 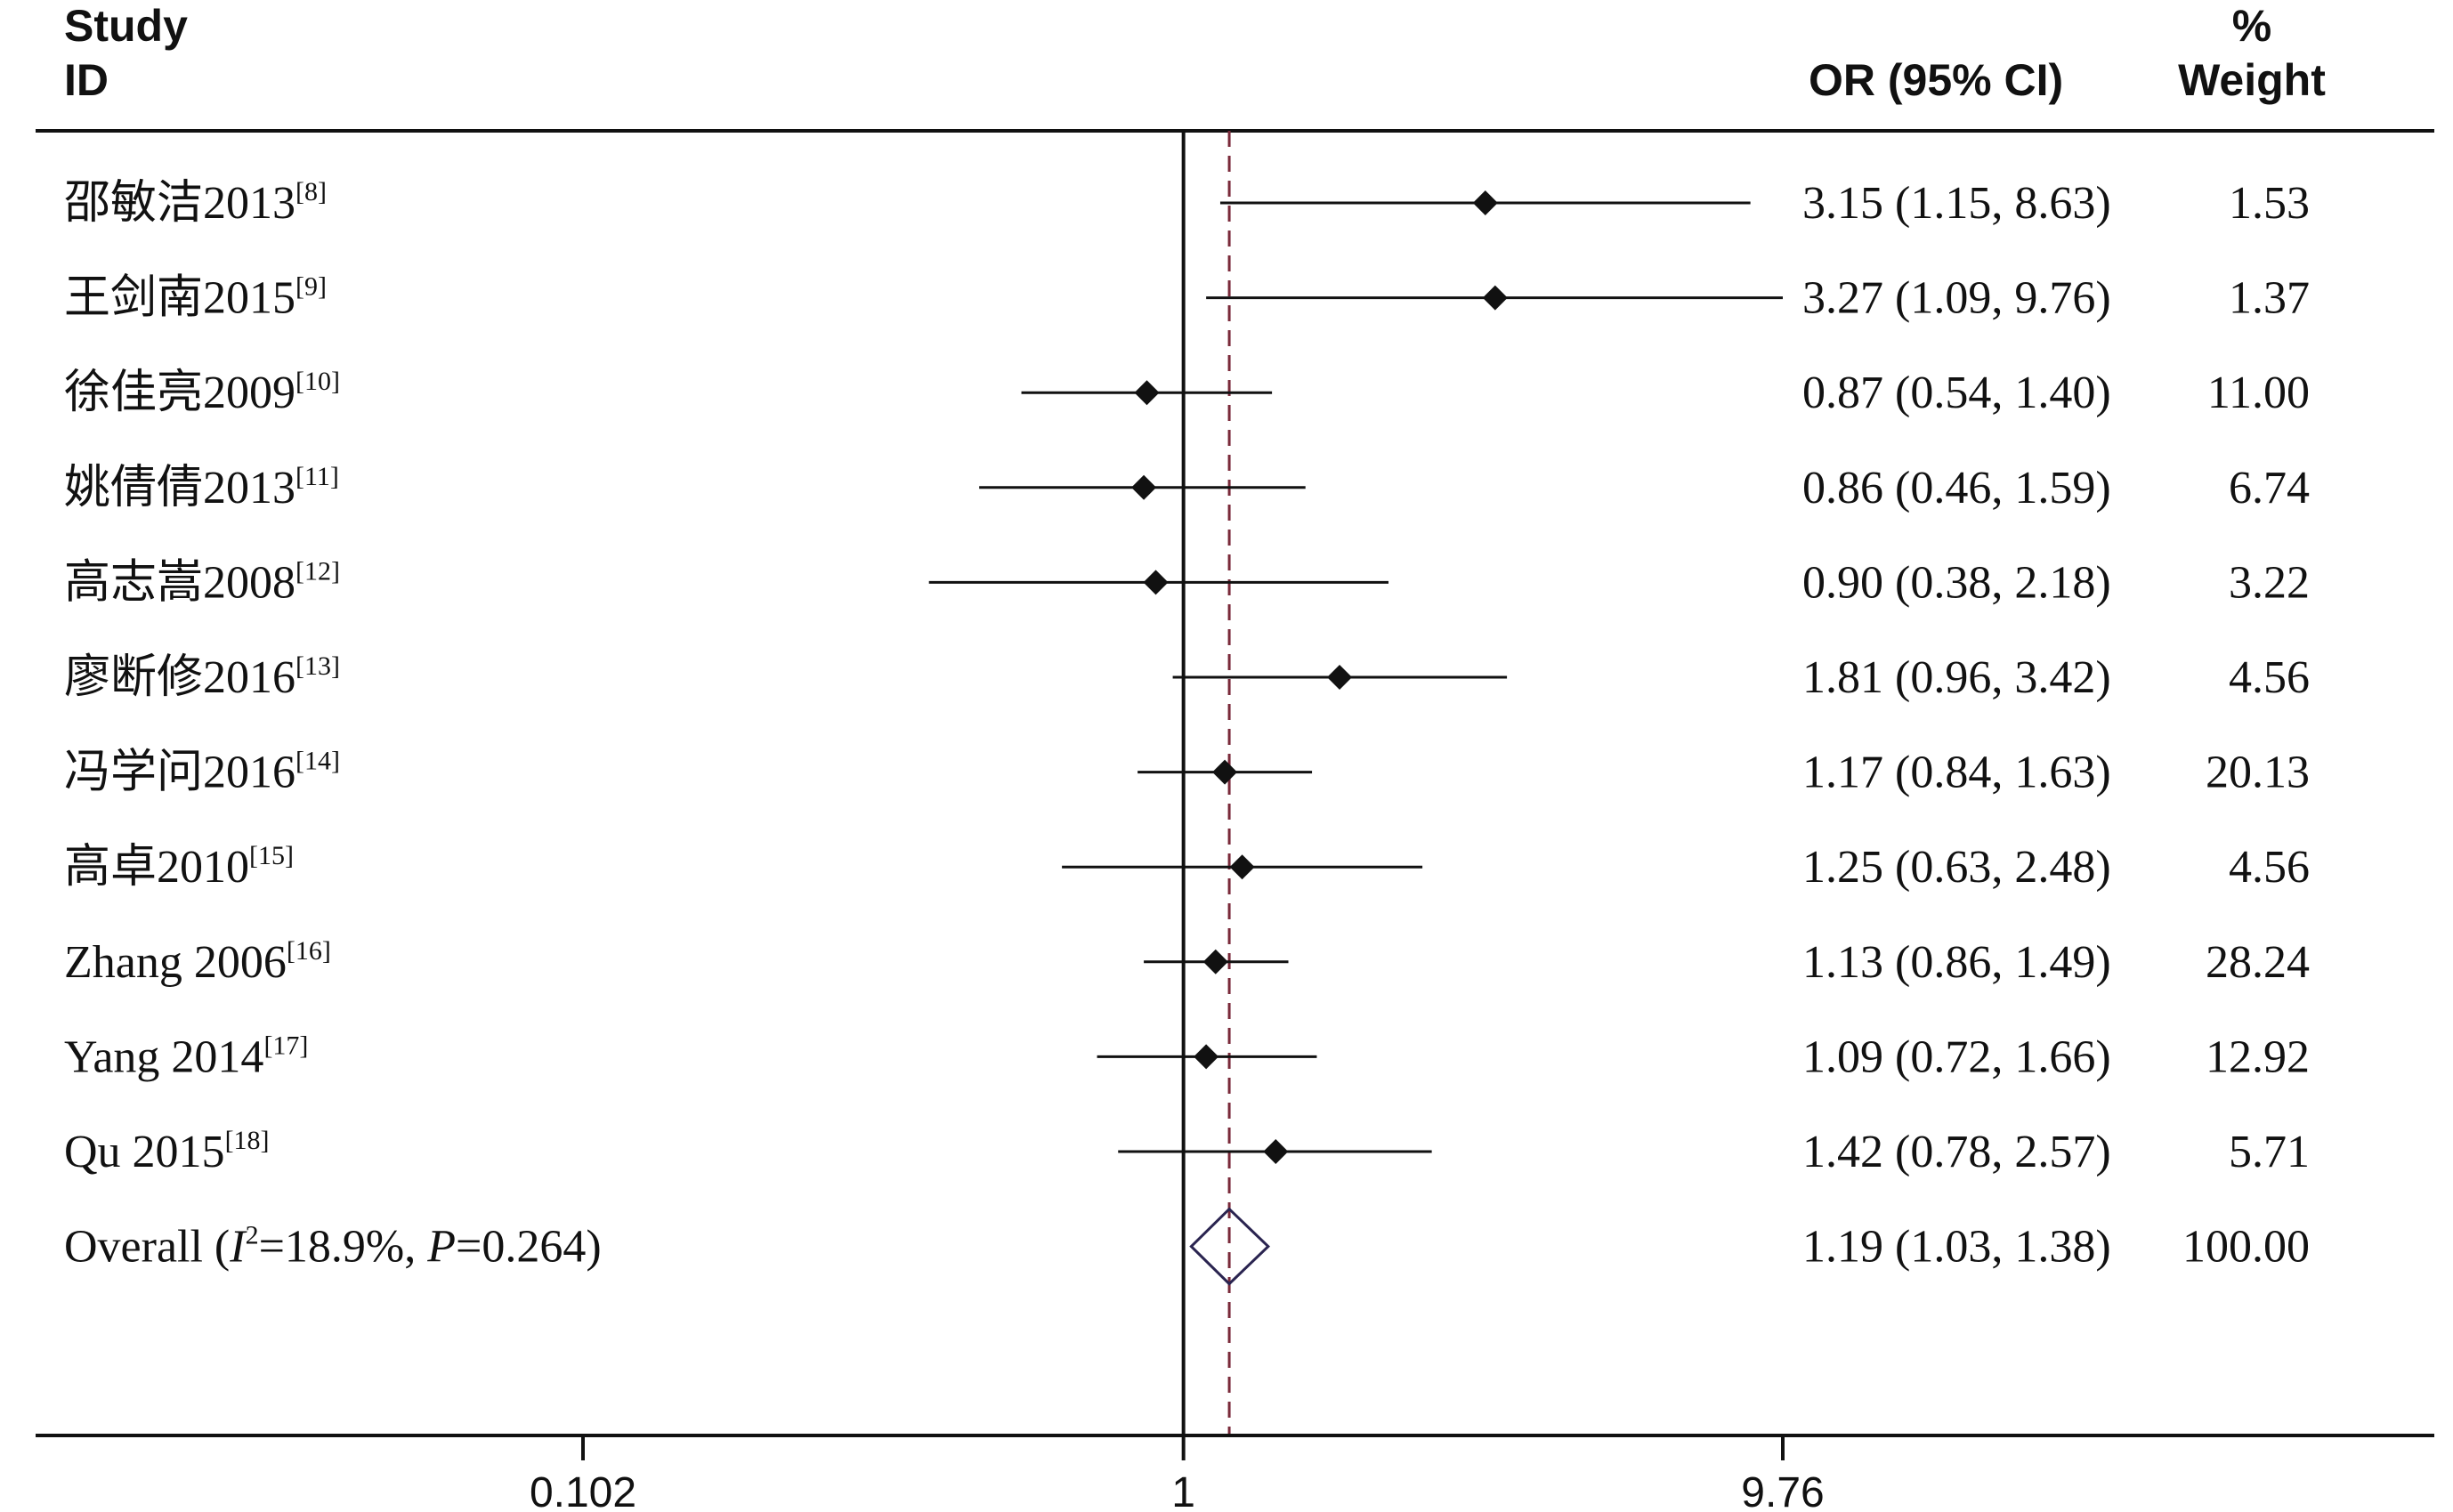 I want to click on study-label: 高志嵩2008[12], so click(x=202, y=582).